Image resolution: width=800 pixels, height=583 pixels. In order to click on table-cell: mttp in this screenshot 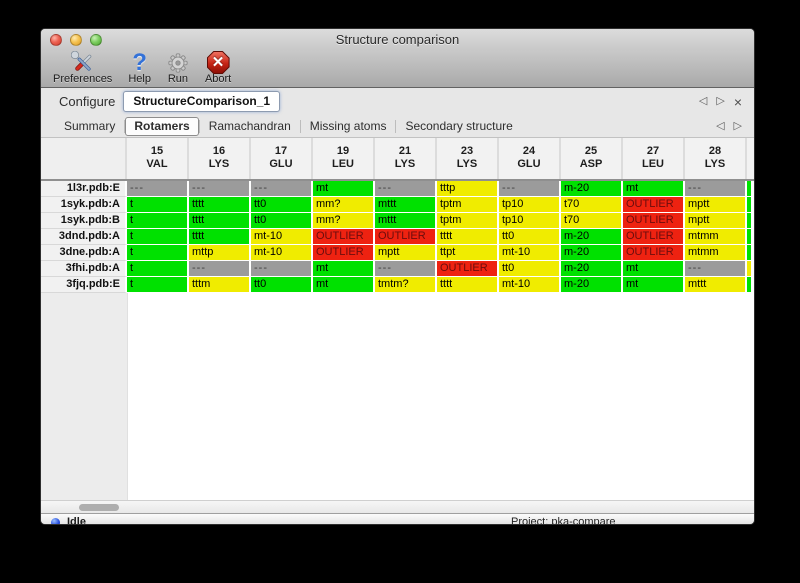, I will do `click(220, 253)`.